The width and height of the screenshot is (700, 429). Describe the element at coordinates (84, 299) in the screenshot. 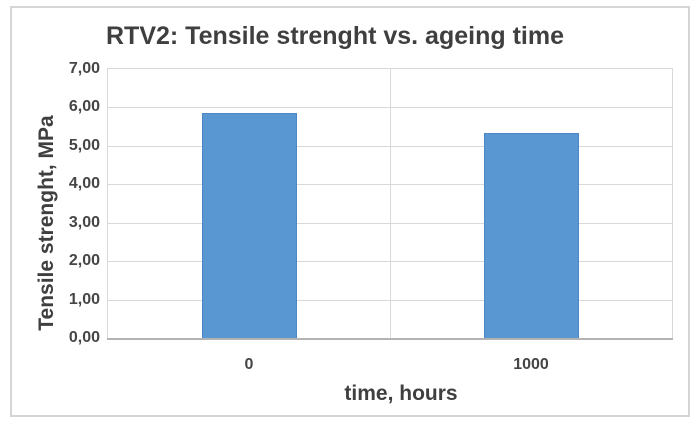

I see `y-tick-label: 1,00` at that location.